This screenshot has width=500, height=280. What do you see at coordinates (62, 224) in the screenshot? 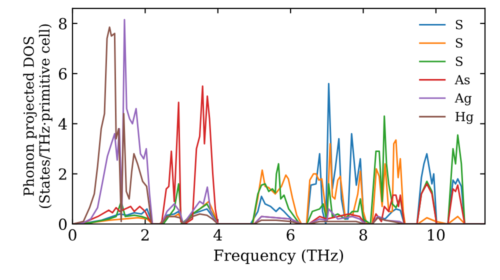
I see `y-tick-label: 0` at bounding box center [62, 224].